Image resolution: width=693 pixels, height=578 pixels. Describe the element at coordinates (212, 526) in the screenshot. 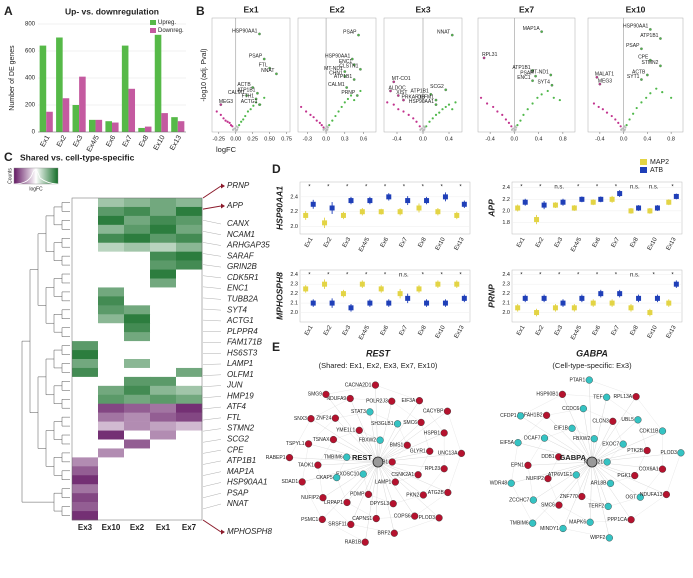

I see `arrow` at that location.